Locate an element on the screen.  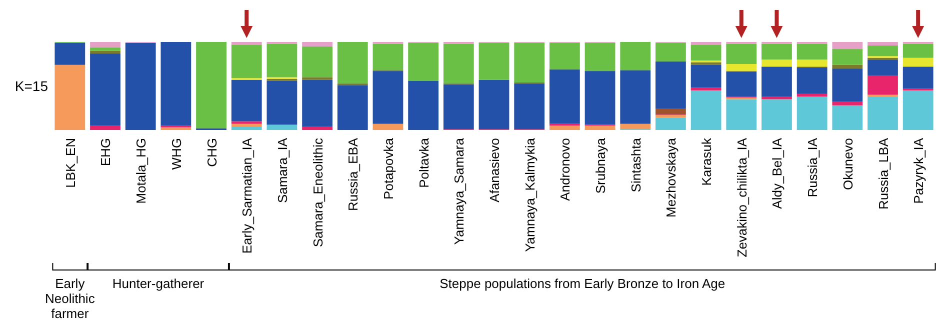
text: Steppe populations from Early Bronze to Iron Age is located at coordinates (583, 283).